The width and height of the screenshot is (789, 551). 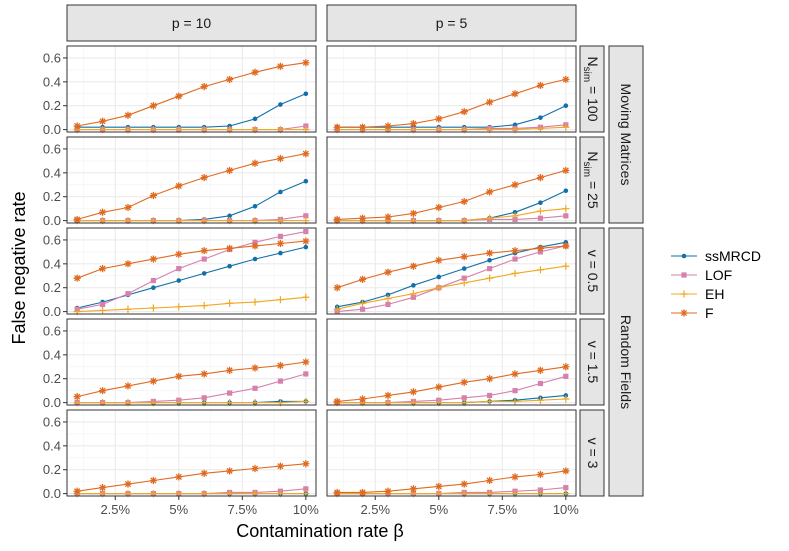 What do you see at coordinates (451, 89) in the screenshot?
I see `panel-r0-c1` at bounding box center [451, 89].